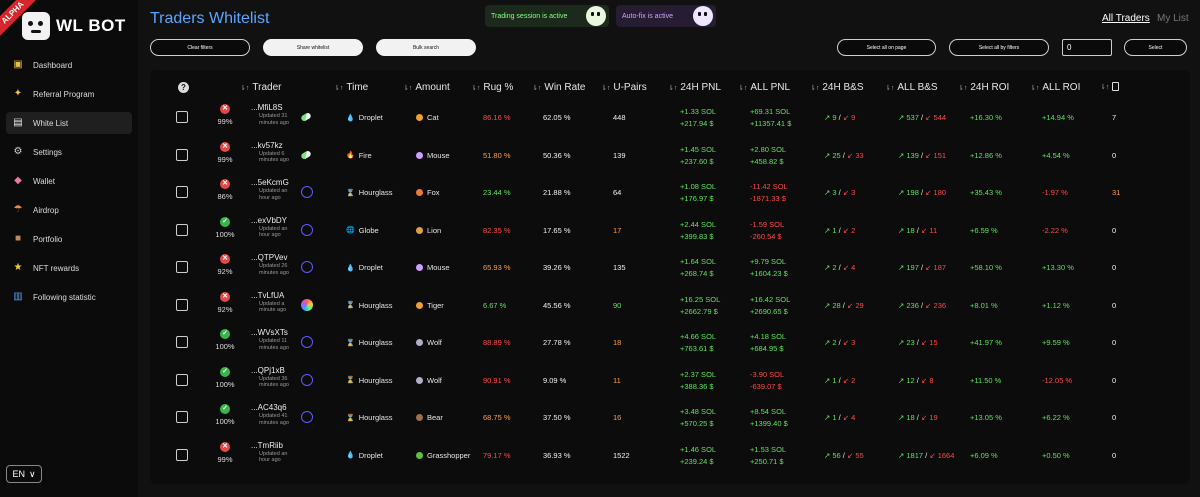 This screenshot has width=1200, height=497. Describe the element at coordinates (886, 47) in the screenshot. I see `select-all-on-page-button: Select all on page` at that location.